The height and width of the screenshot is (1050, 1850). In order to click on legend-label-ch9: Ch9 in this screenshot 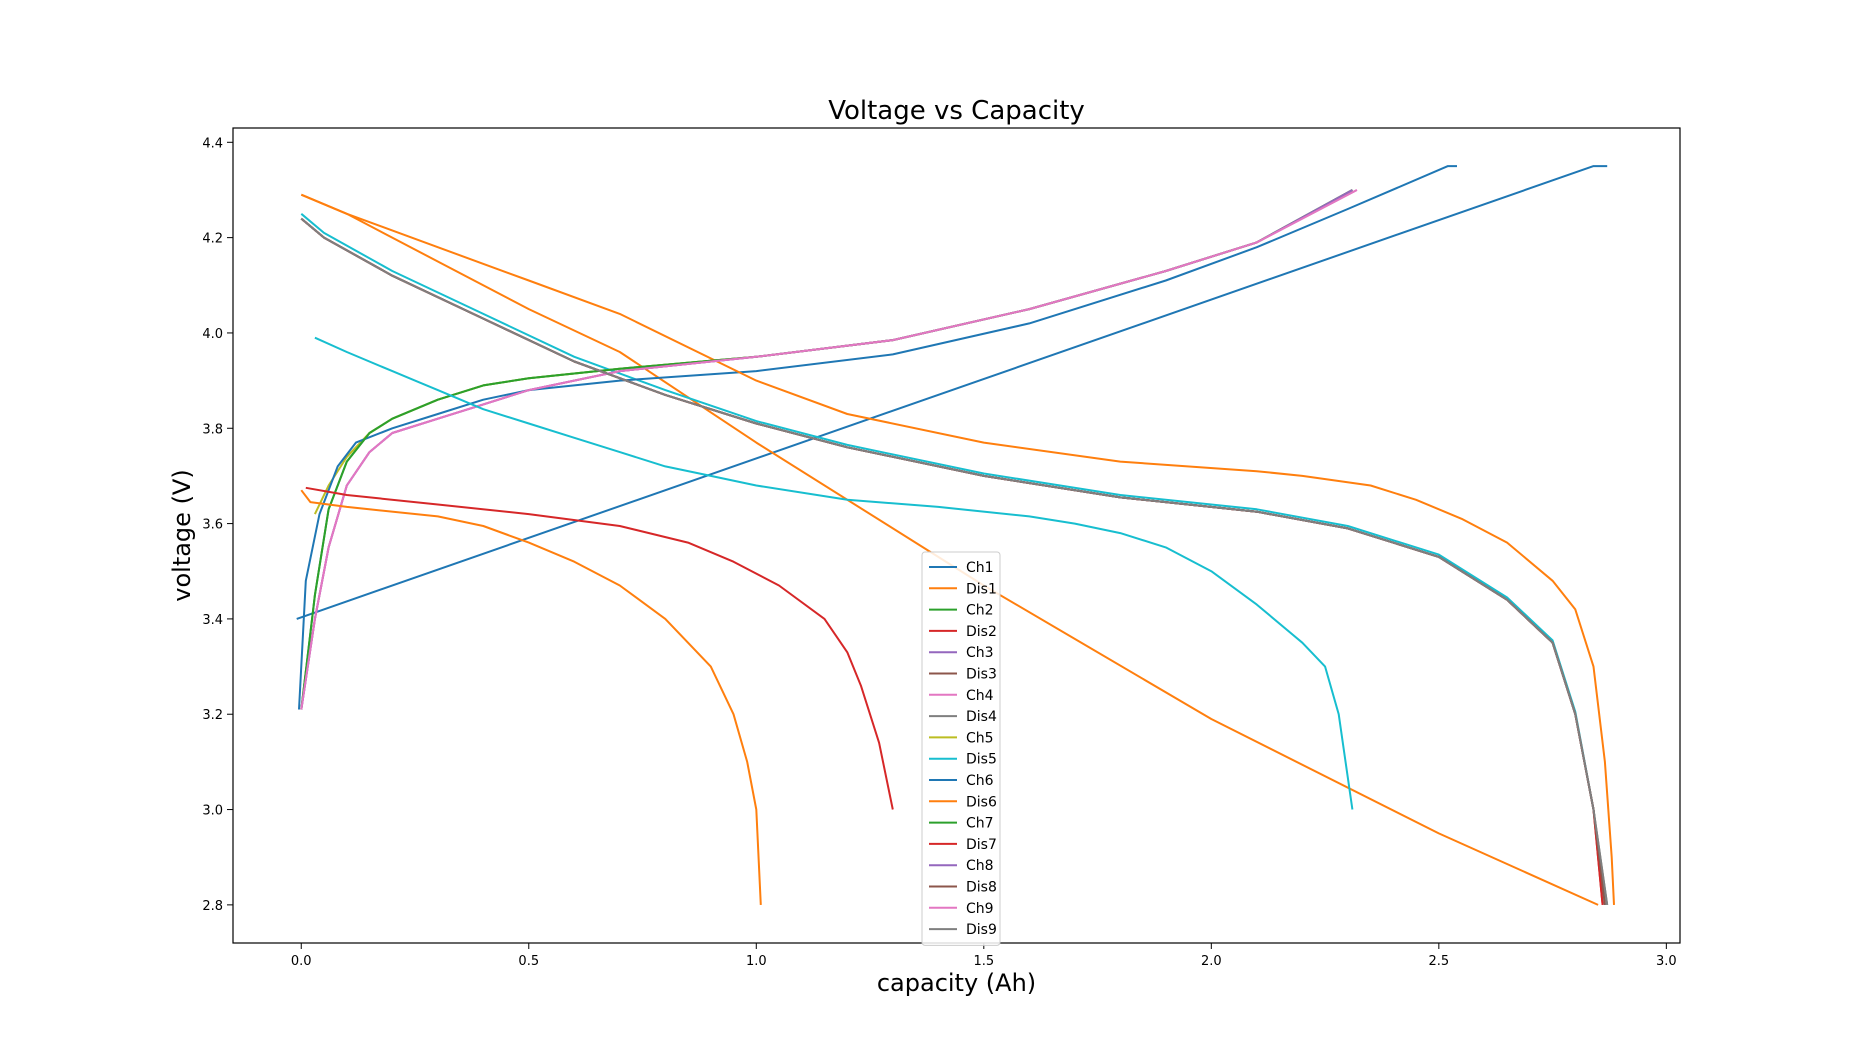, I will do `click(980, 909)`.